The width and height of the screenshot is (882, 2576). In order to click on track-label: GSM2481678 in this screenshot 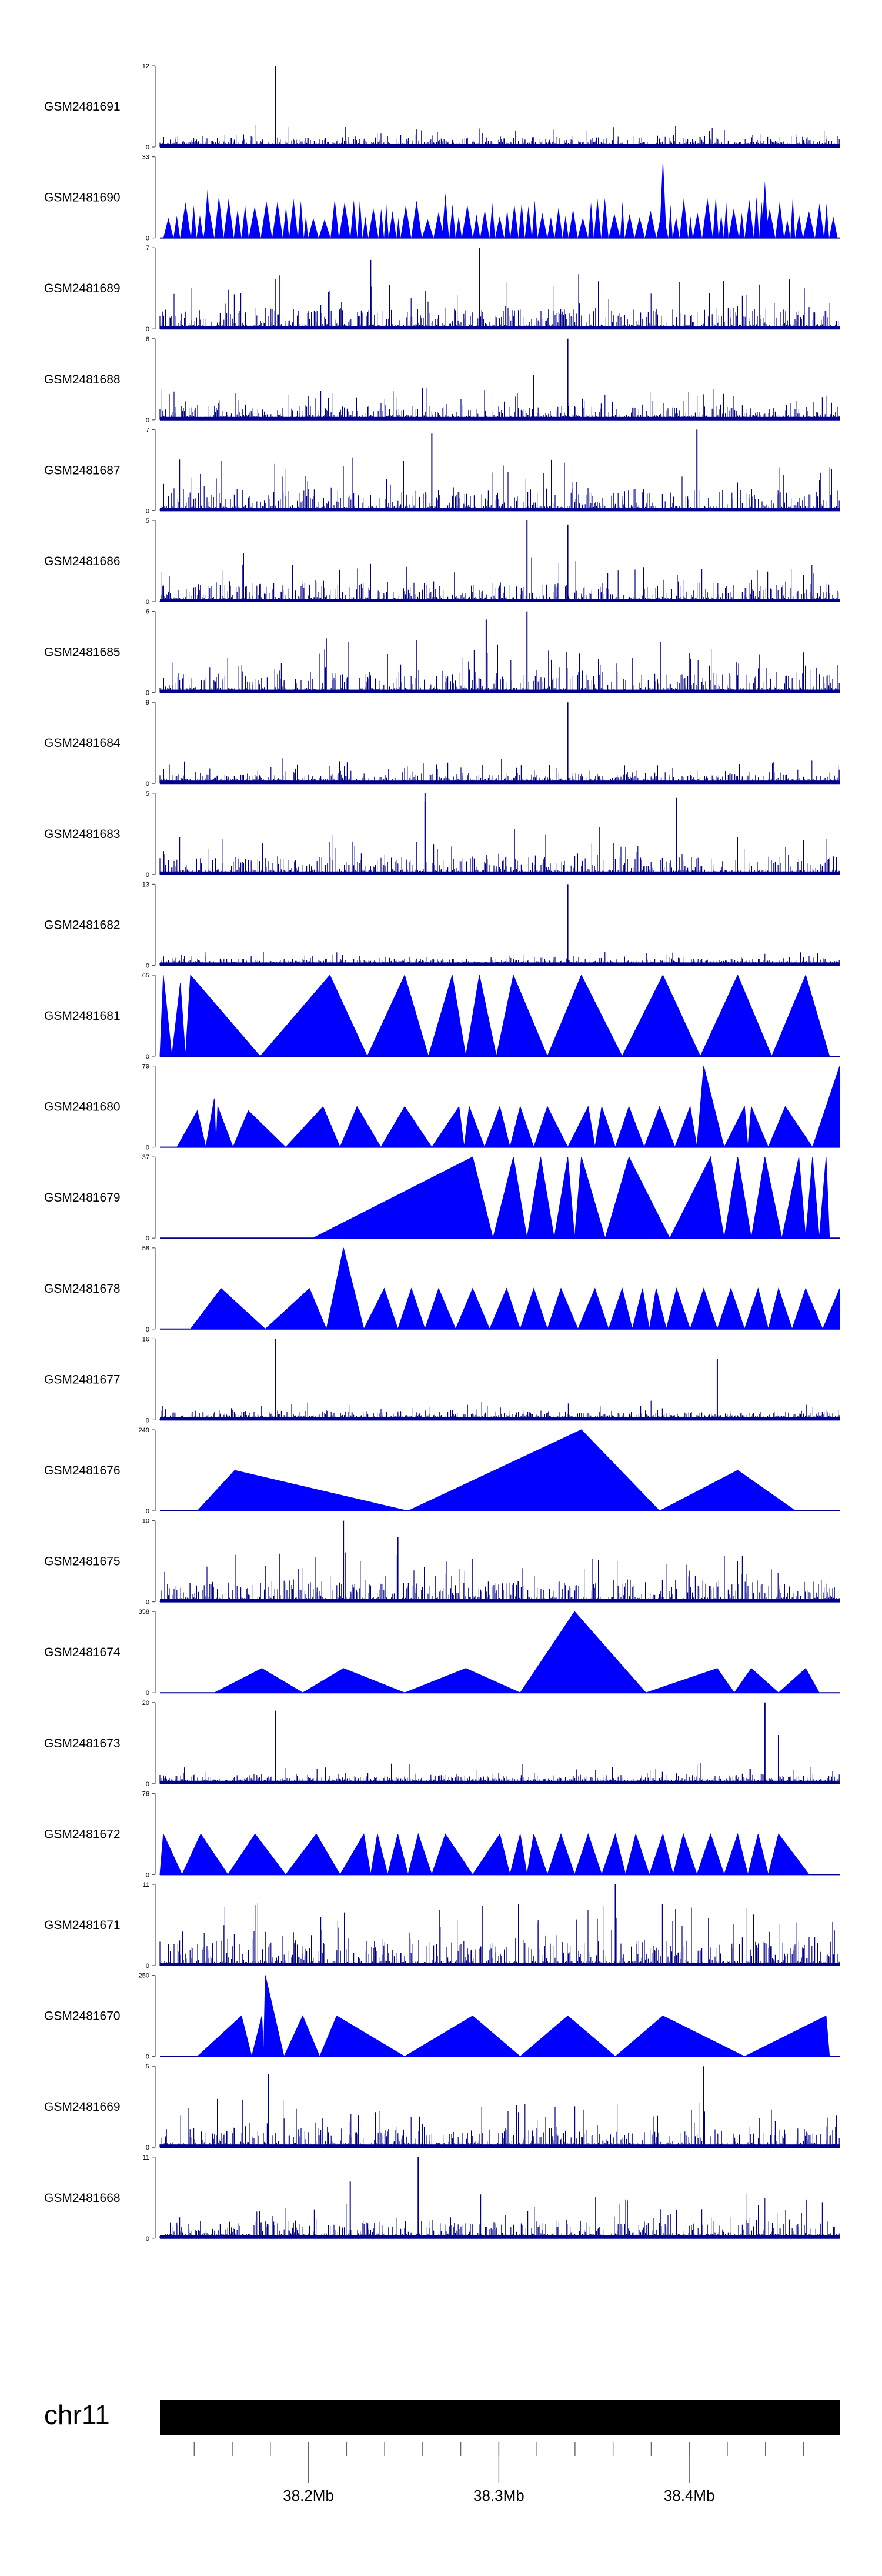, I will do `click(82, 1289)`.